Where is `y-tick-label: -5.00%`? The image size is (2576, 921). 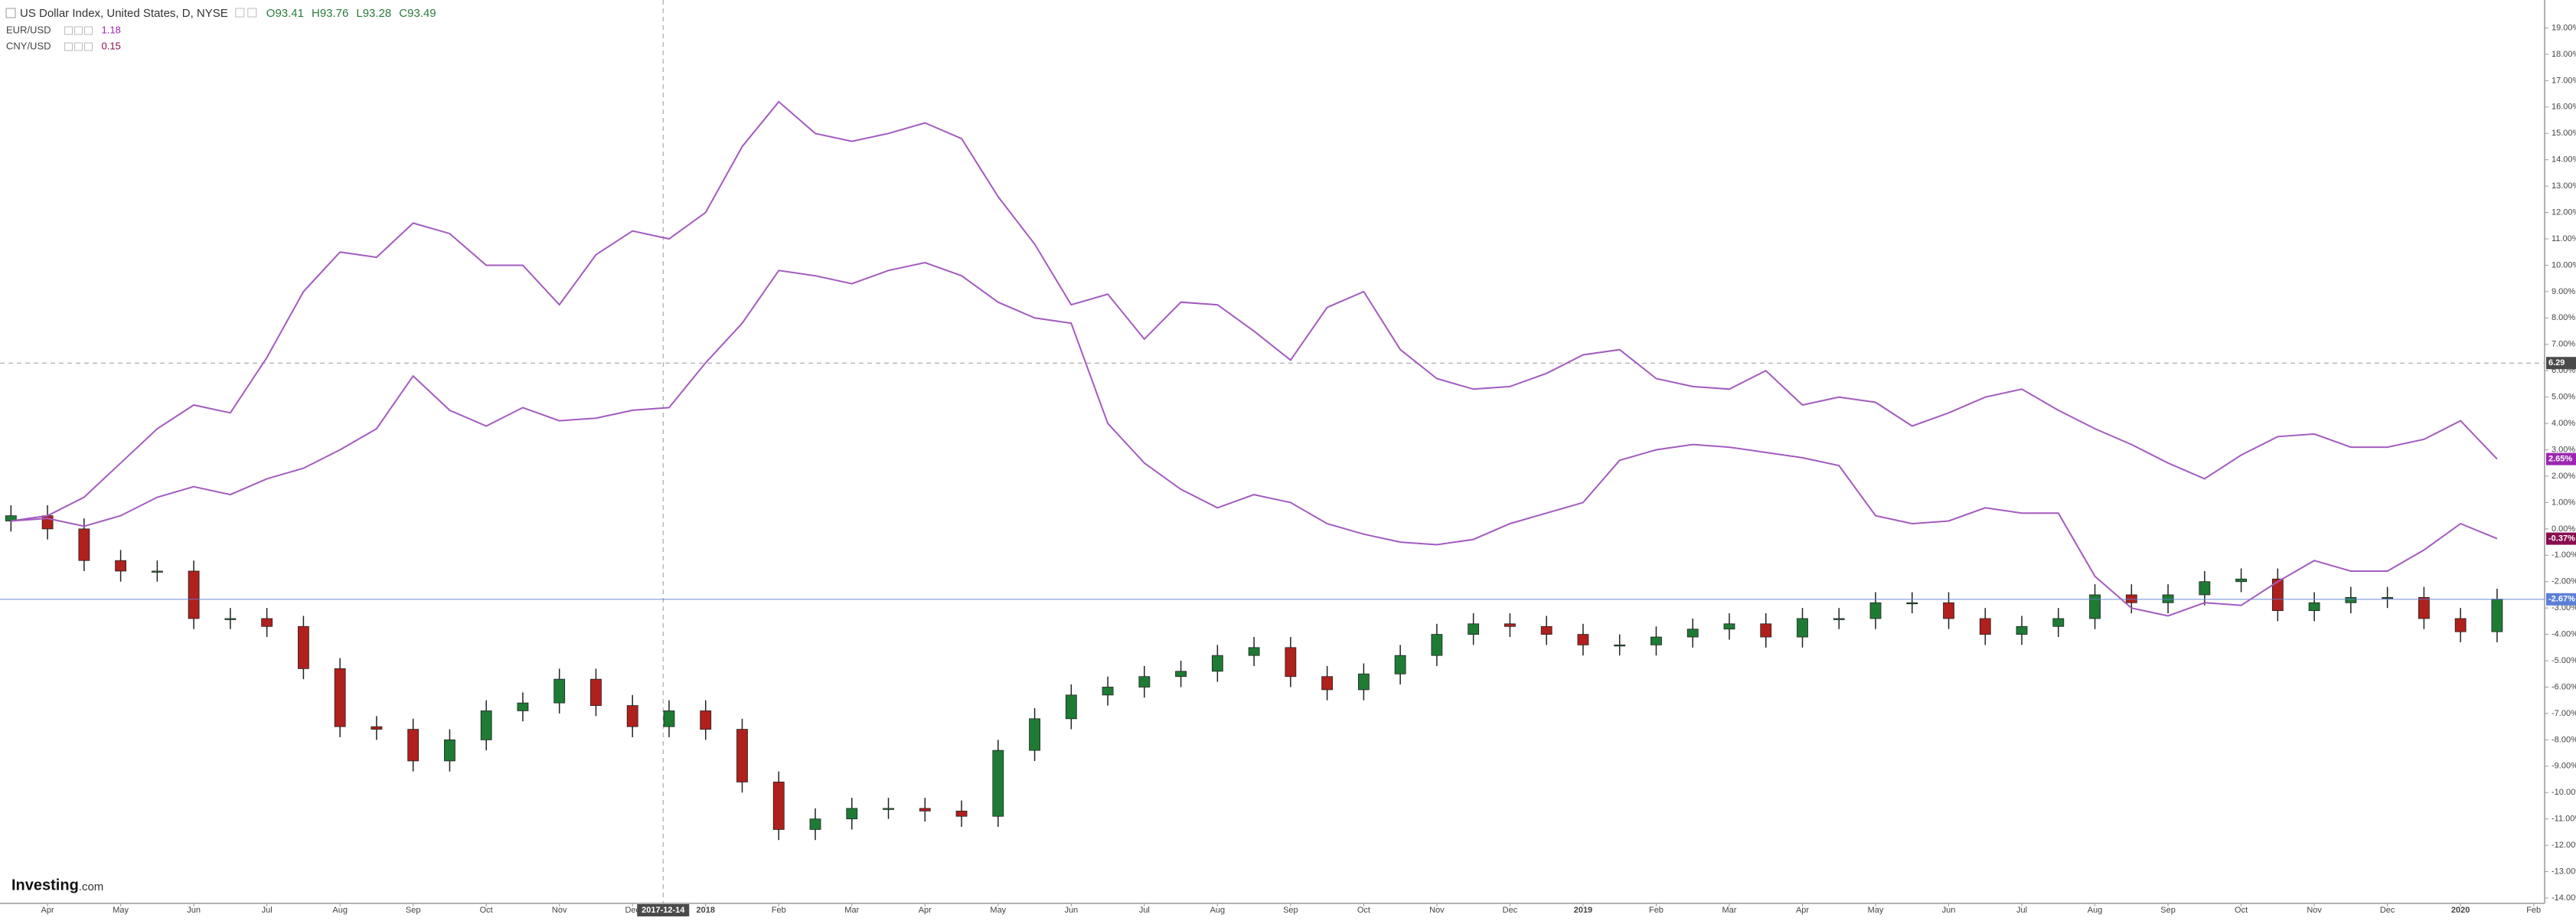
y-tick-label: -5.00% is located at coordinates (2564, 660).